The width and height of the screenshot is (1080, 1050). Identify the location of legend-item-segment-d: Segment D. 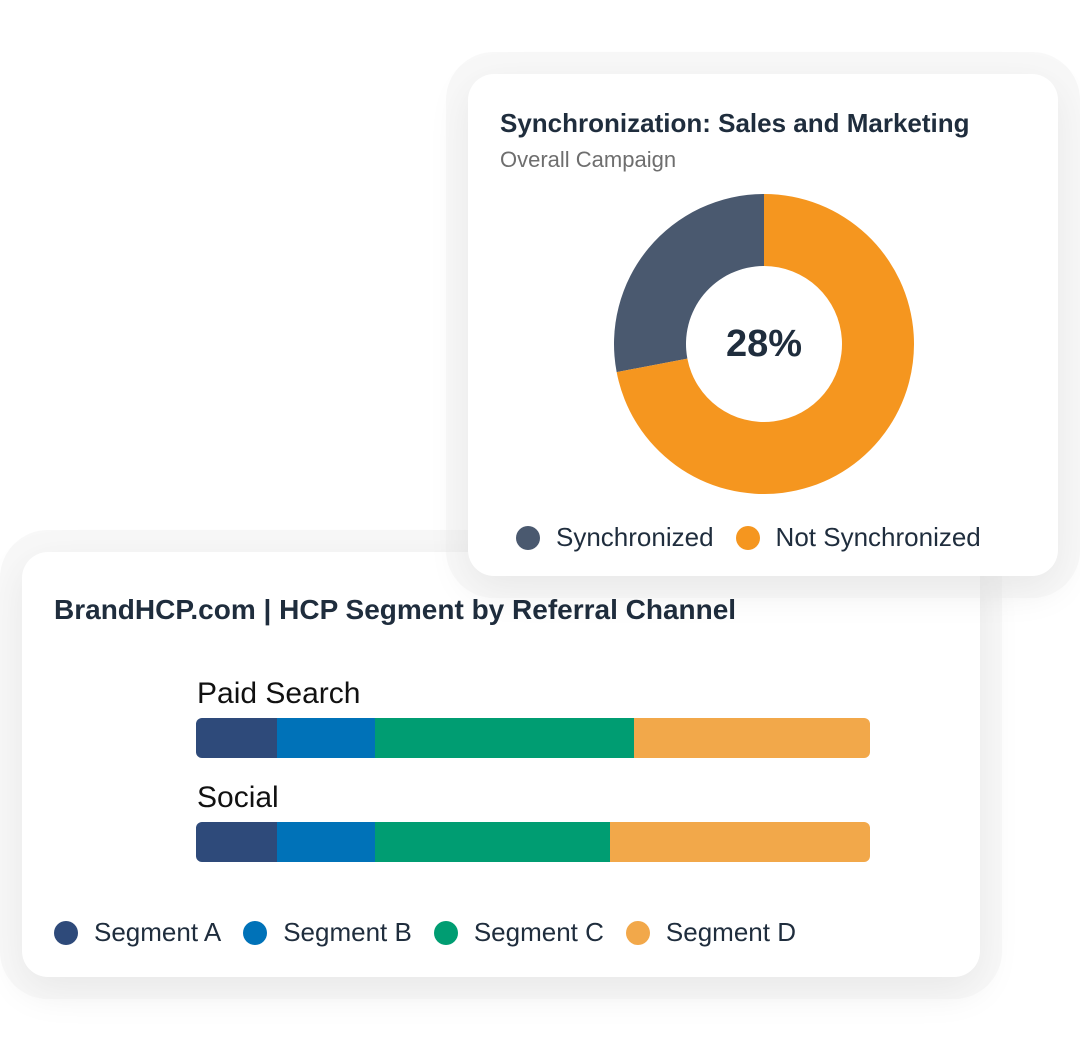
(710, 932).